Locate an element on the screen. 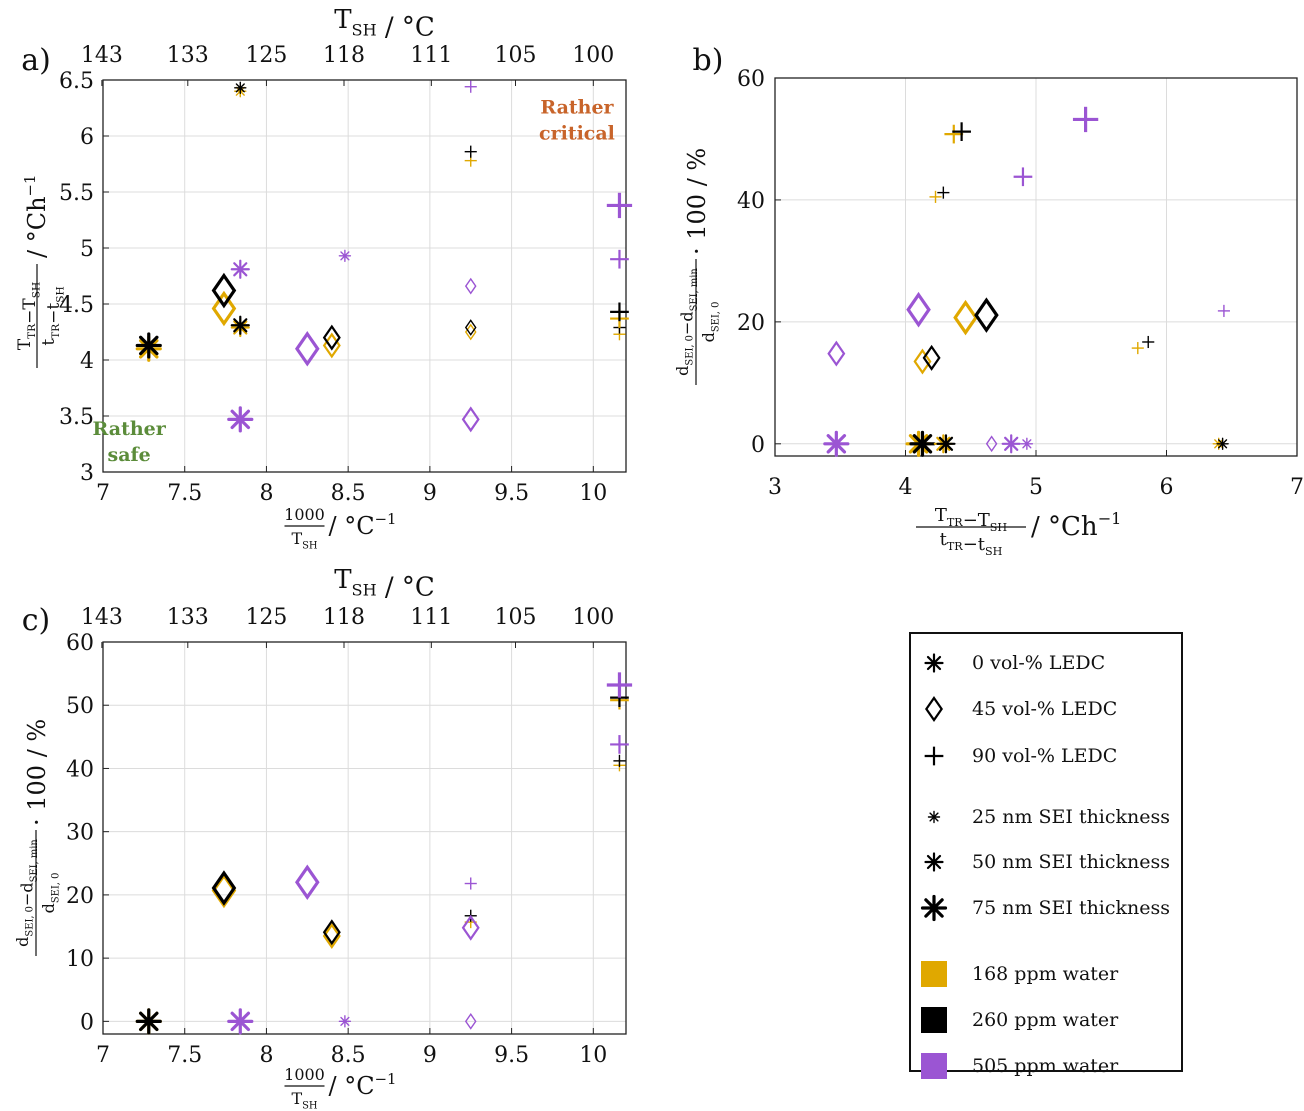  y-tick-label: 5 is located at coordinates (87, 249).